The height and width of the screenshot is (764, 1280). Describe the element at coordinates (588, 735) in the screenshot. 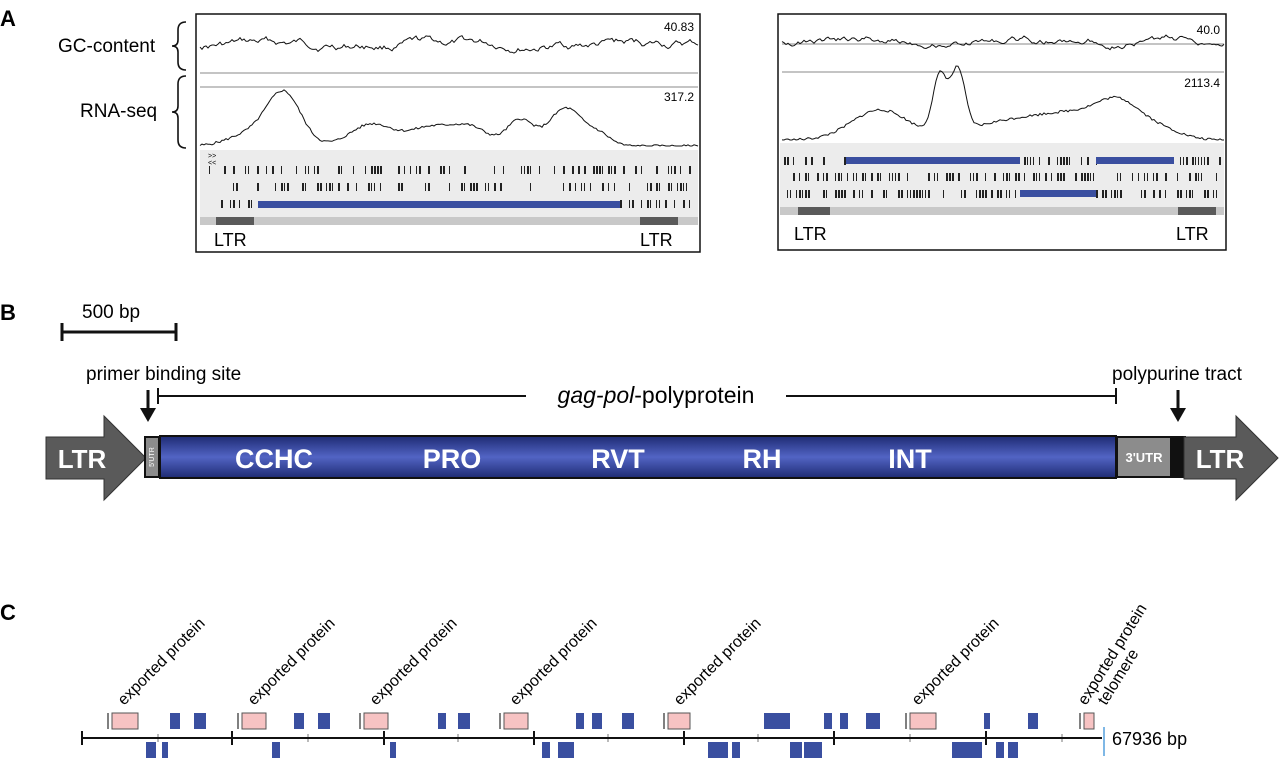

I see `contig-map` at that location.